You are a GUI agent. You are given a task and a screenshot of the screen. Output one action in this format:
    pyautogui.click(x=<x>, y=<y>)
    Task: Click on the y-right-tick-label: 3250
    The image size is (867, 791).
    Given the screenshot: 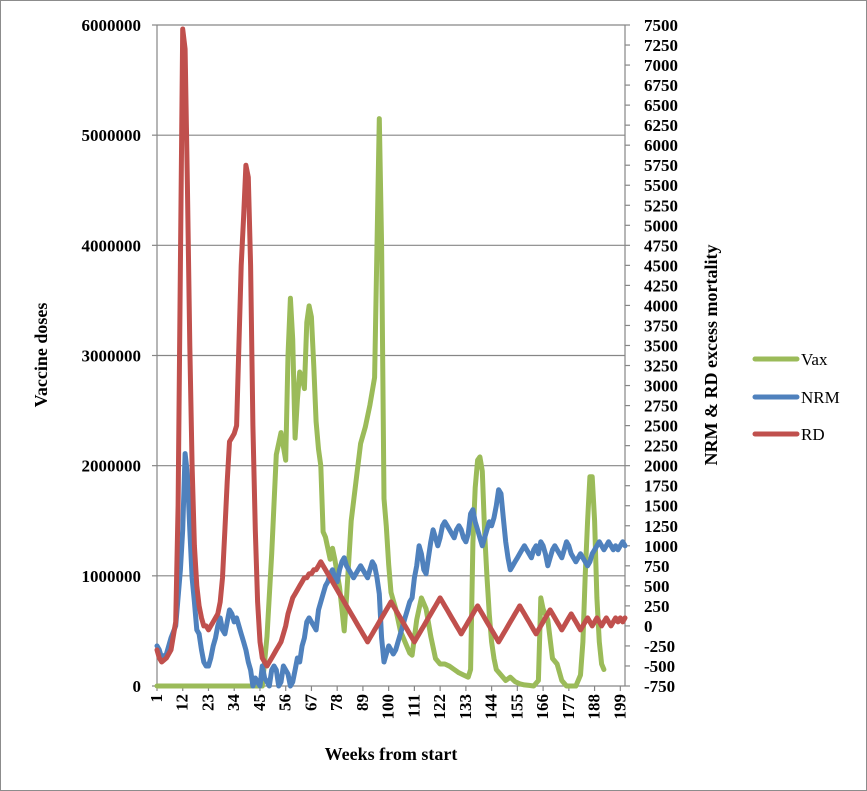 What is the action you would take?
    pyautogui.click(x=661, y=366)
    